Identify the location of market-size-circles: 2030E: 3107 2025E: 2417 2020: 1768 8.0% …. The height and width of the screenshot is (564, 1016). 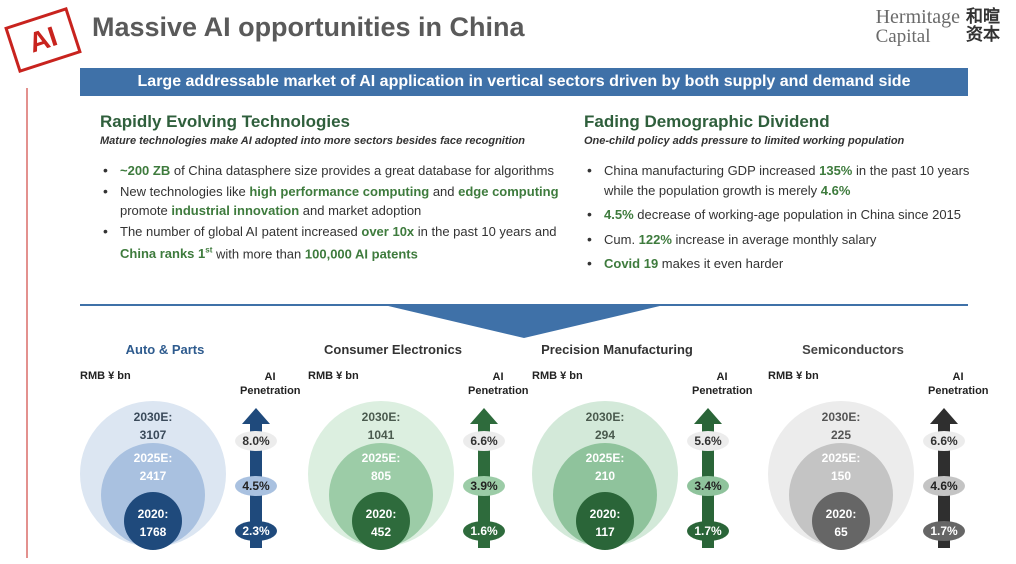
(178, 475).